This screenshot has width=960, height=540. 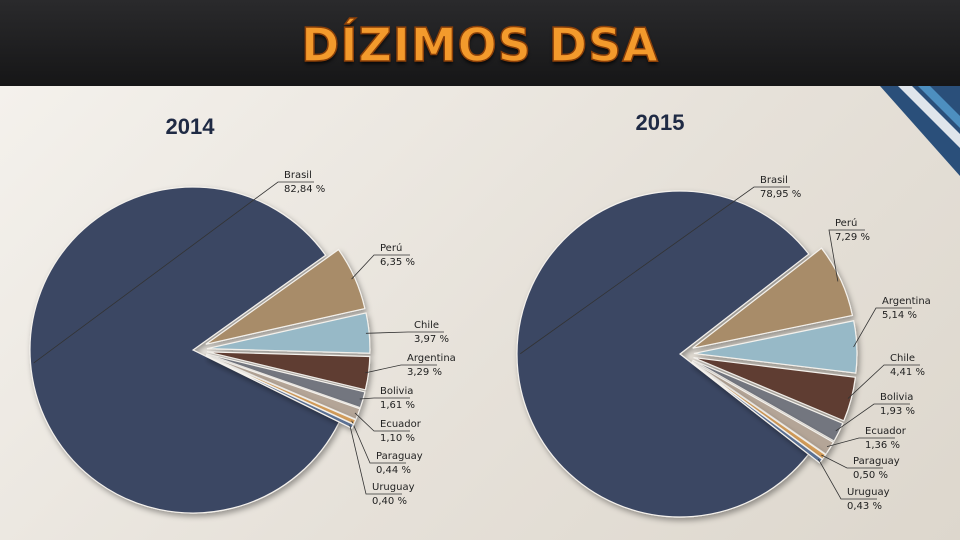 I want to click on slice-value: 6,35 %, so click(x=397, y=262).